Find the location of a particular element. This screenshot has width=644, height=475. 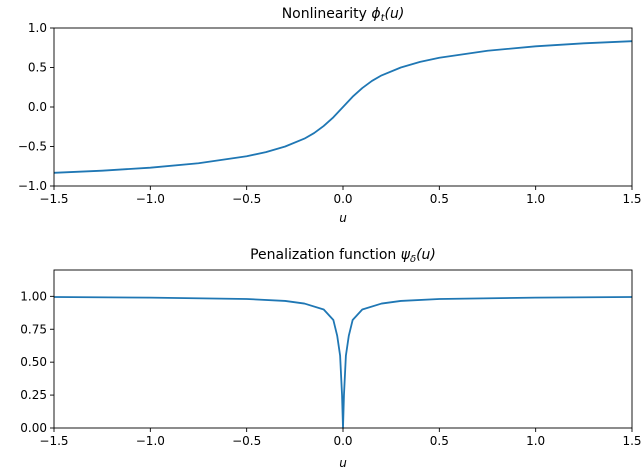

y-tick-label: 0.50 is located at coordinates (33, 362).